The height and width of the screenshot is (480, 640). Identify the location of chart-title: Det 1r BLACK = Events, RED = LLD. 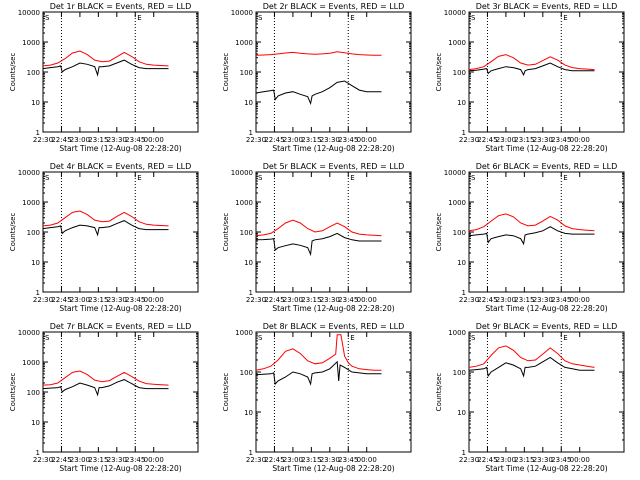
(121, 6).